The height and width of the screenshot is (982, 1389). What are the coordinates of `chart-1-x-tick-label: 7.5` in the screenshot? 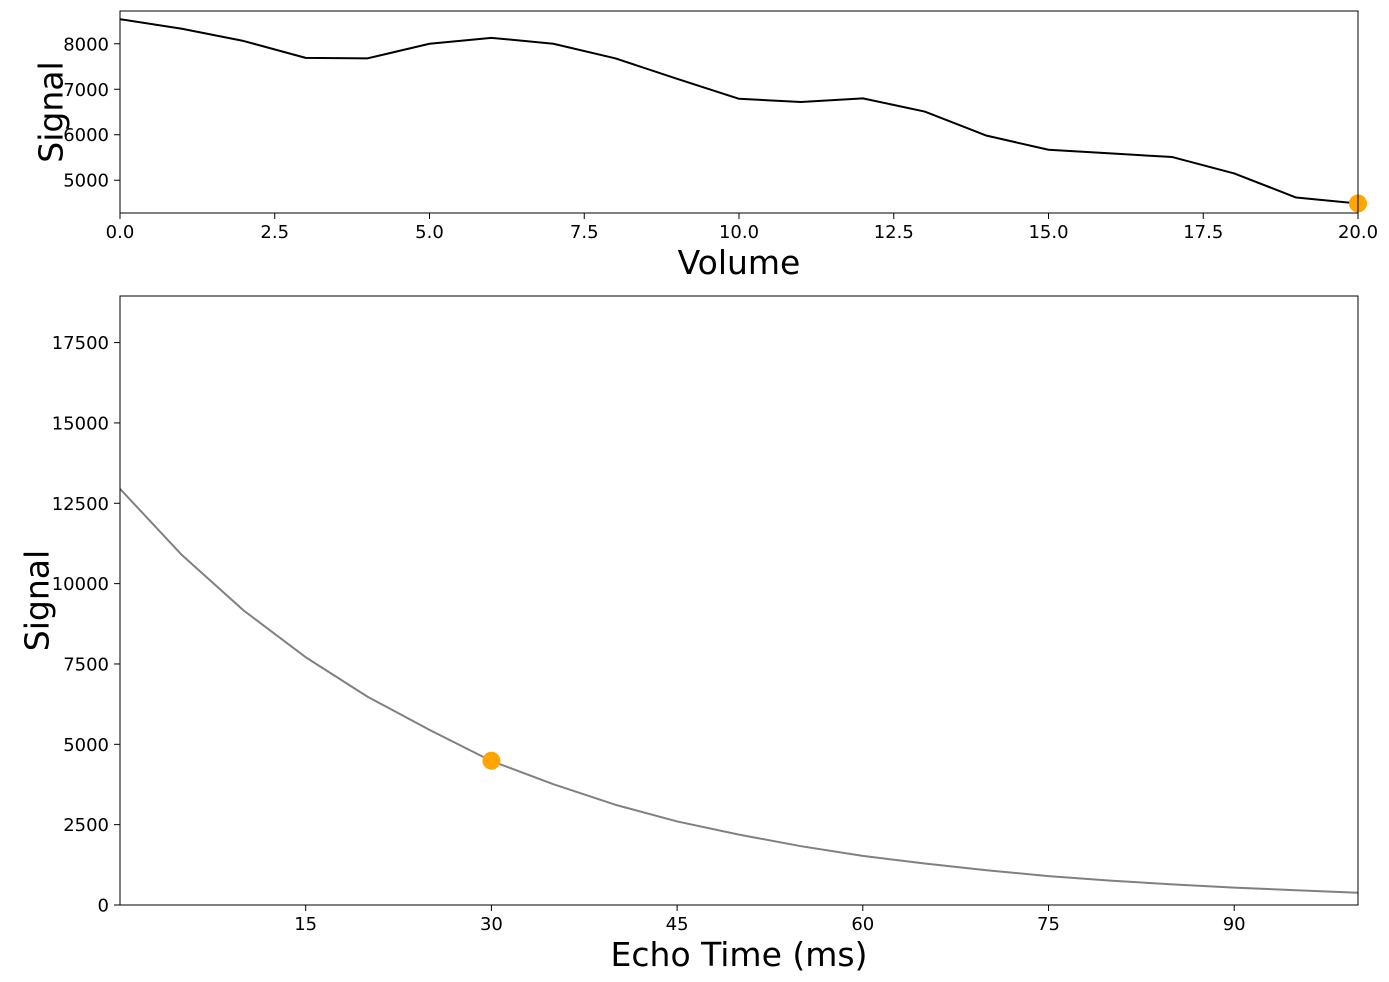 It's located at (584, 232).